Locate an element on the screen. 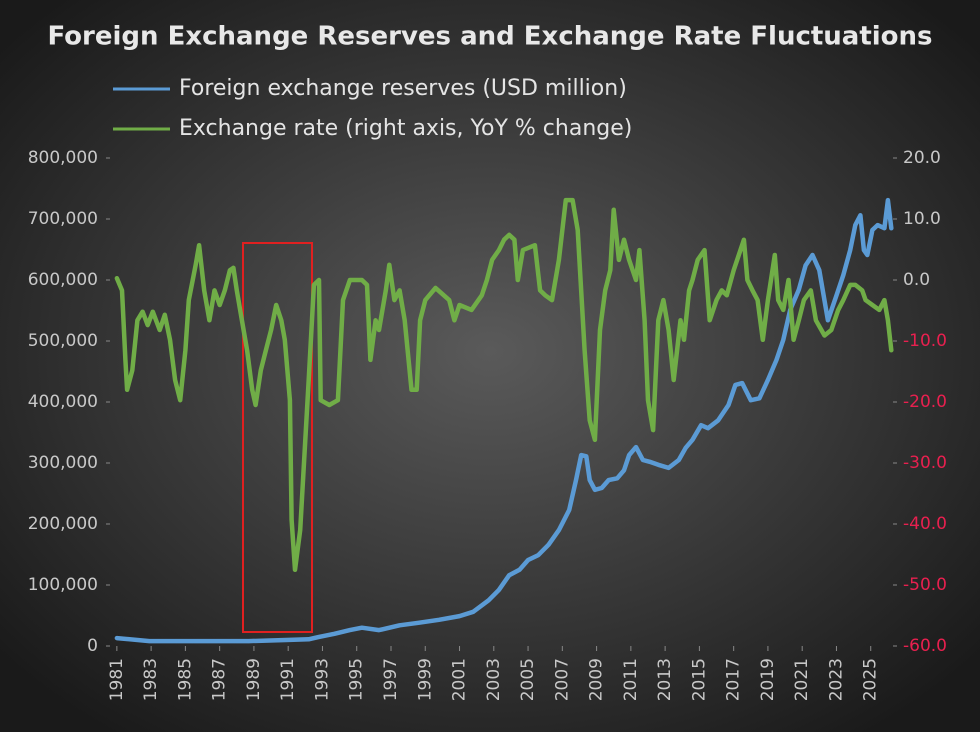  y-tick-label: 100,000 is located at coordinates (63, 585).